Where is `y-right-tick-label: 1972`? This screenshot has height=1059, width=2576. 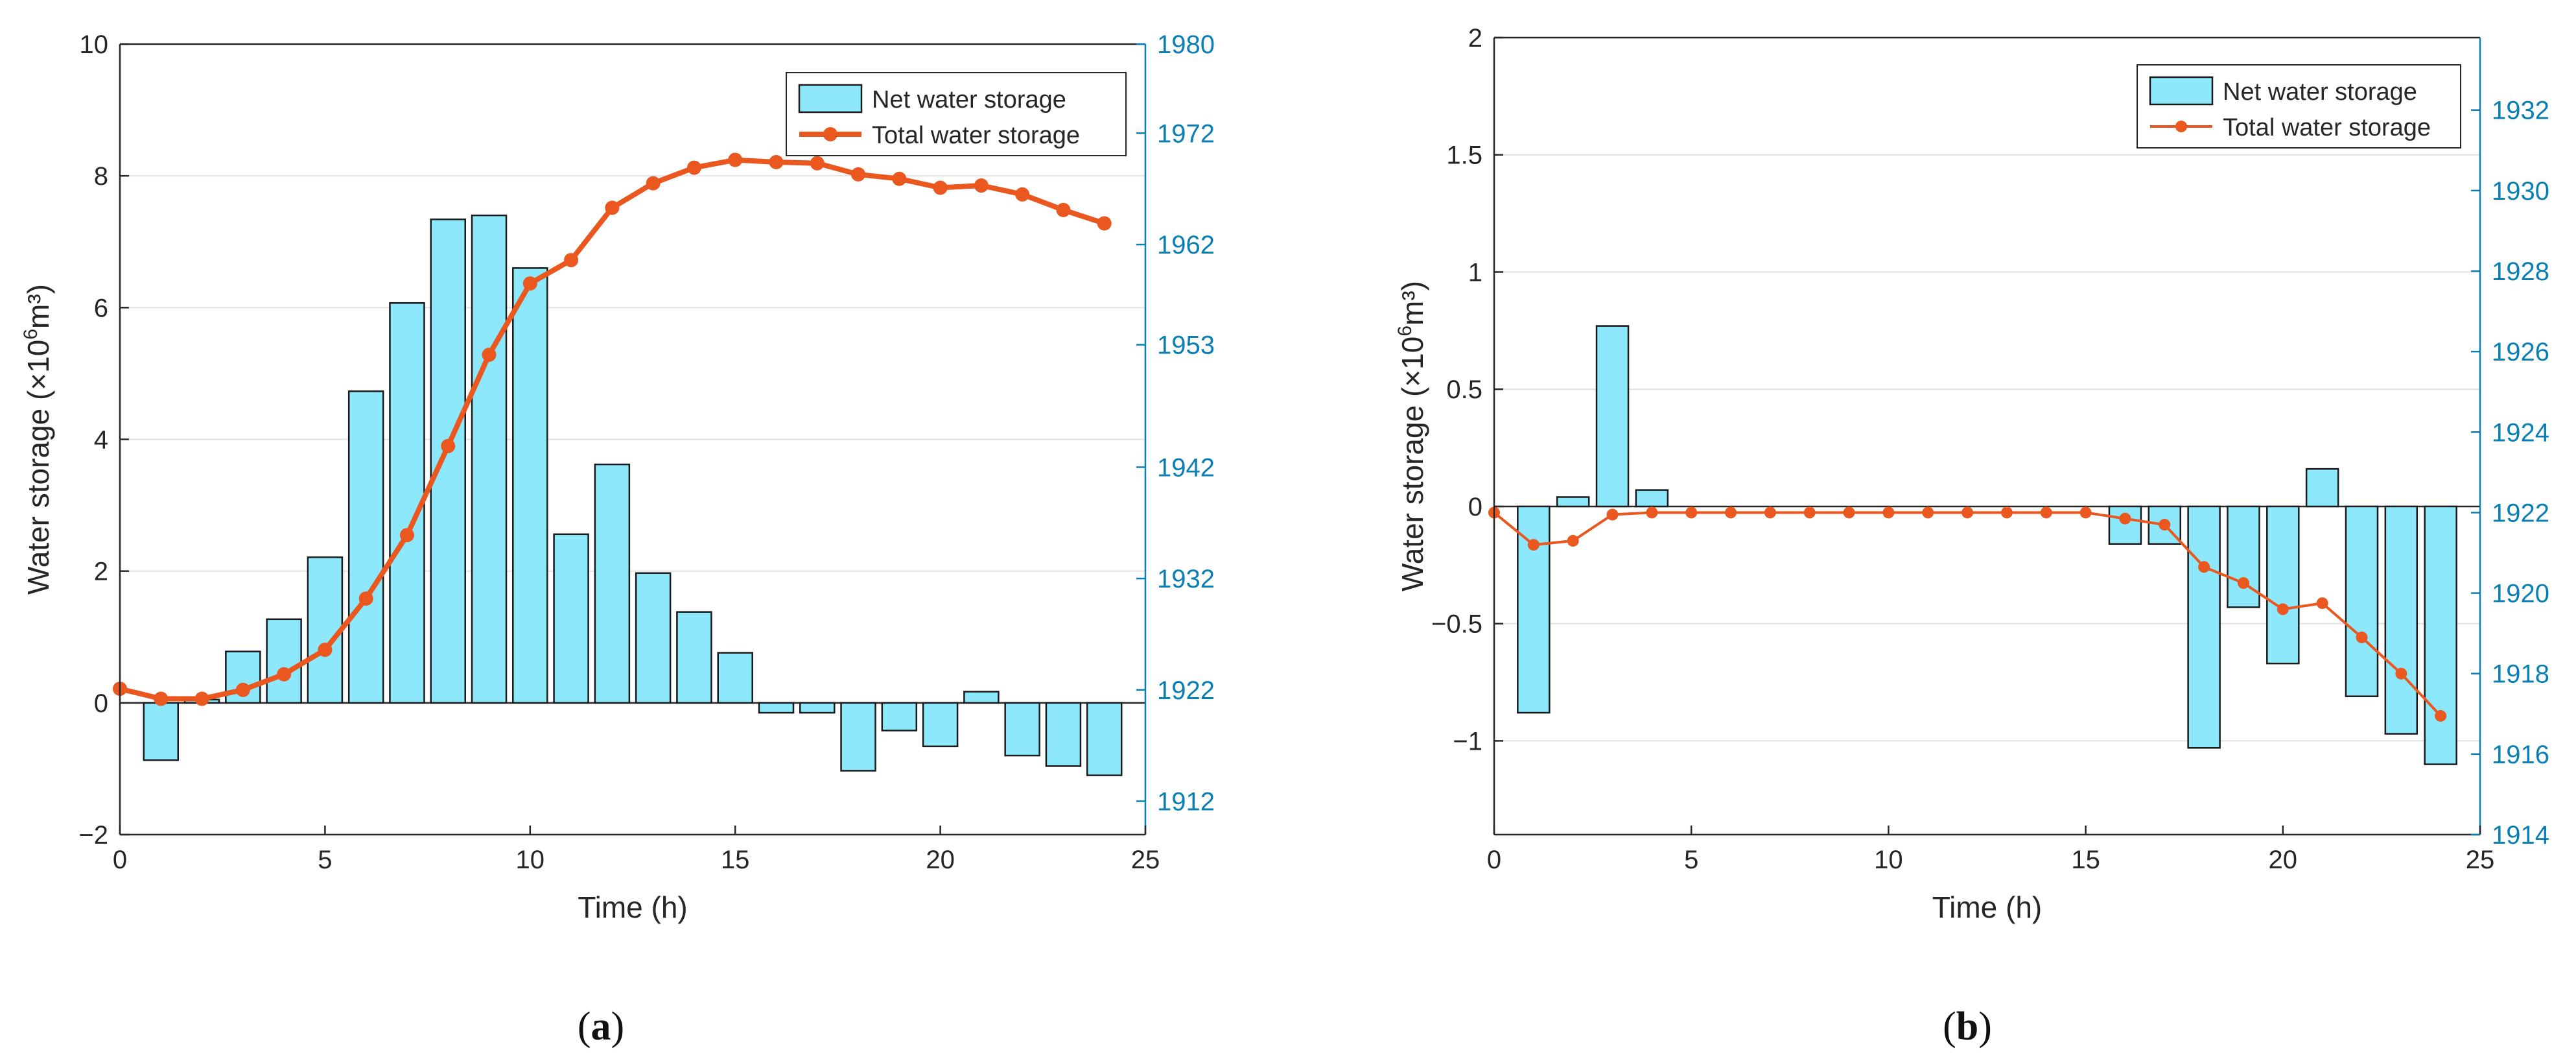 y-right-tick-label: 1972 is located at coordinates (1186, 134).